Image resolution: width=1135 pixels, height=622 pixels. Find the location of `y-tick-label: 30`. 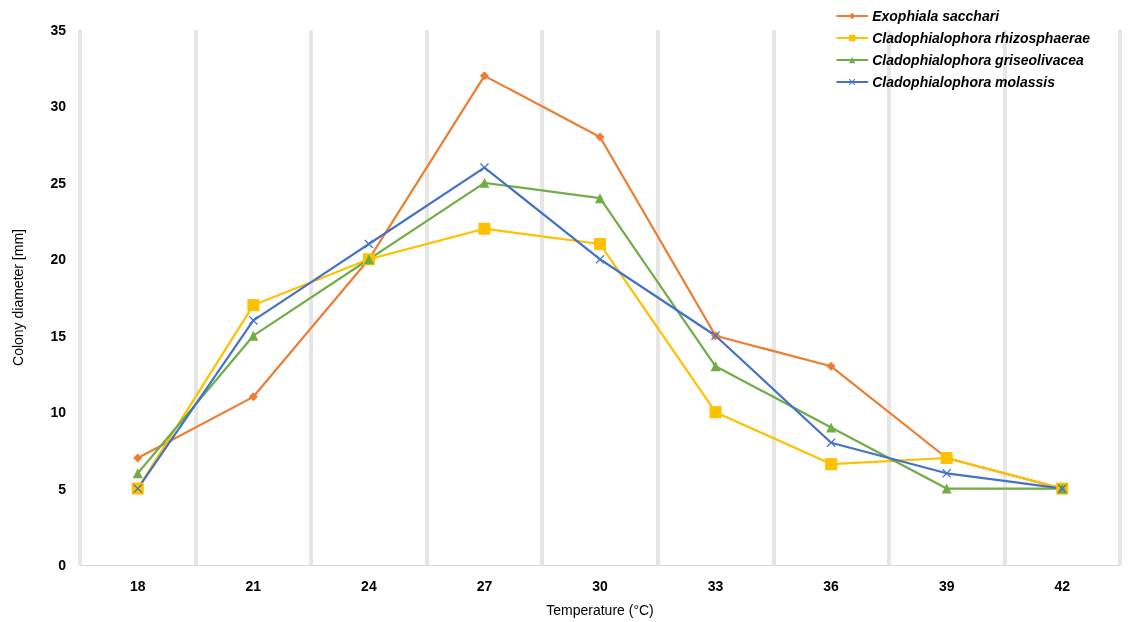

y-tick-label: 30 is located at coordinates (58, 106).